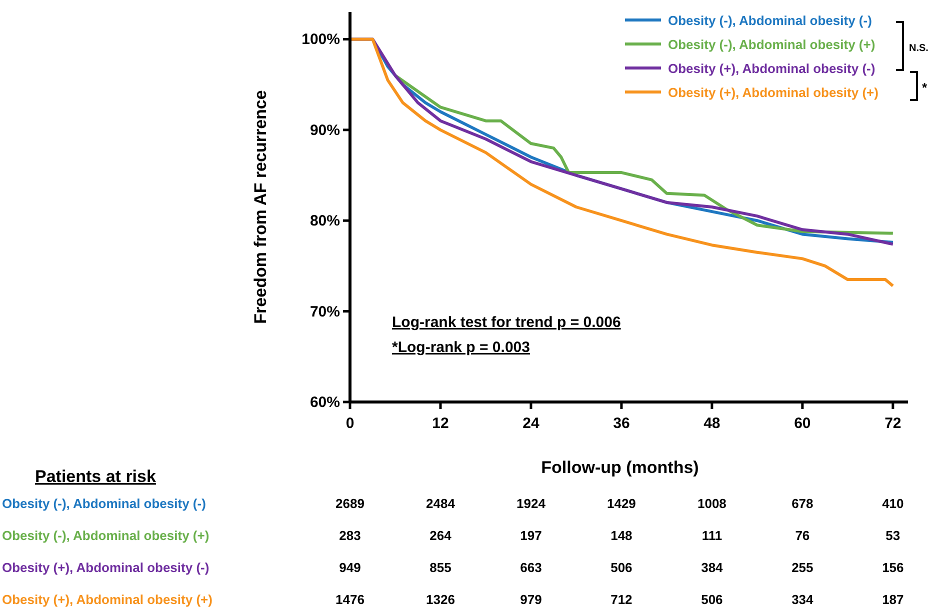 The width and height of the screenshot is (940, 610). What do you see at coordinates (440, 599) in the screenshot?
I see `text: 1326` at bounding box center [440, 599].